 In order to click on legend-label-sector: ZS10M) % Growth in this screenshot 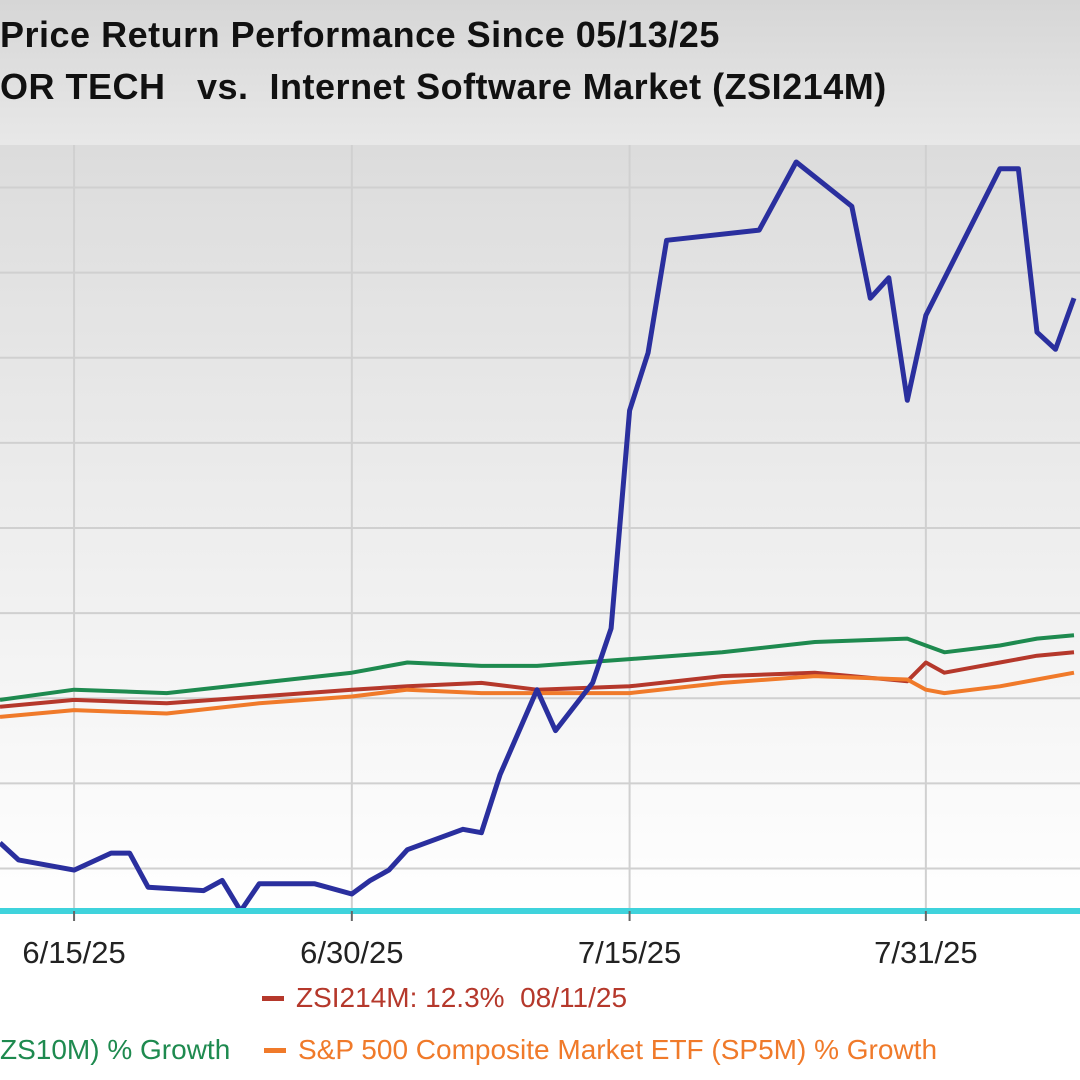, I will do `click(115, 1049)`.